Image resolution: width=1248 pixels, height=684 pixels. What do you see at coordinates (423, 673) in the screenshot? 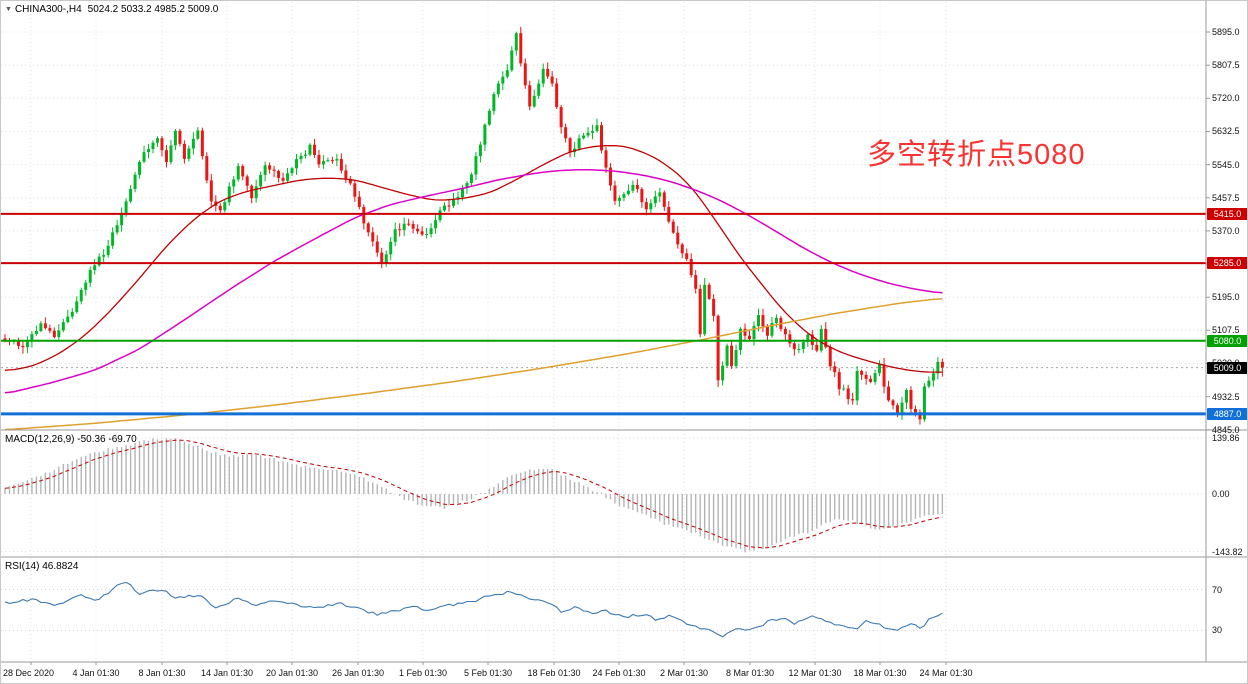
I see `time-axis-label: 1 Feb 01:30` at bounding box center [423, 673].